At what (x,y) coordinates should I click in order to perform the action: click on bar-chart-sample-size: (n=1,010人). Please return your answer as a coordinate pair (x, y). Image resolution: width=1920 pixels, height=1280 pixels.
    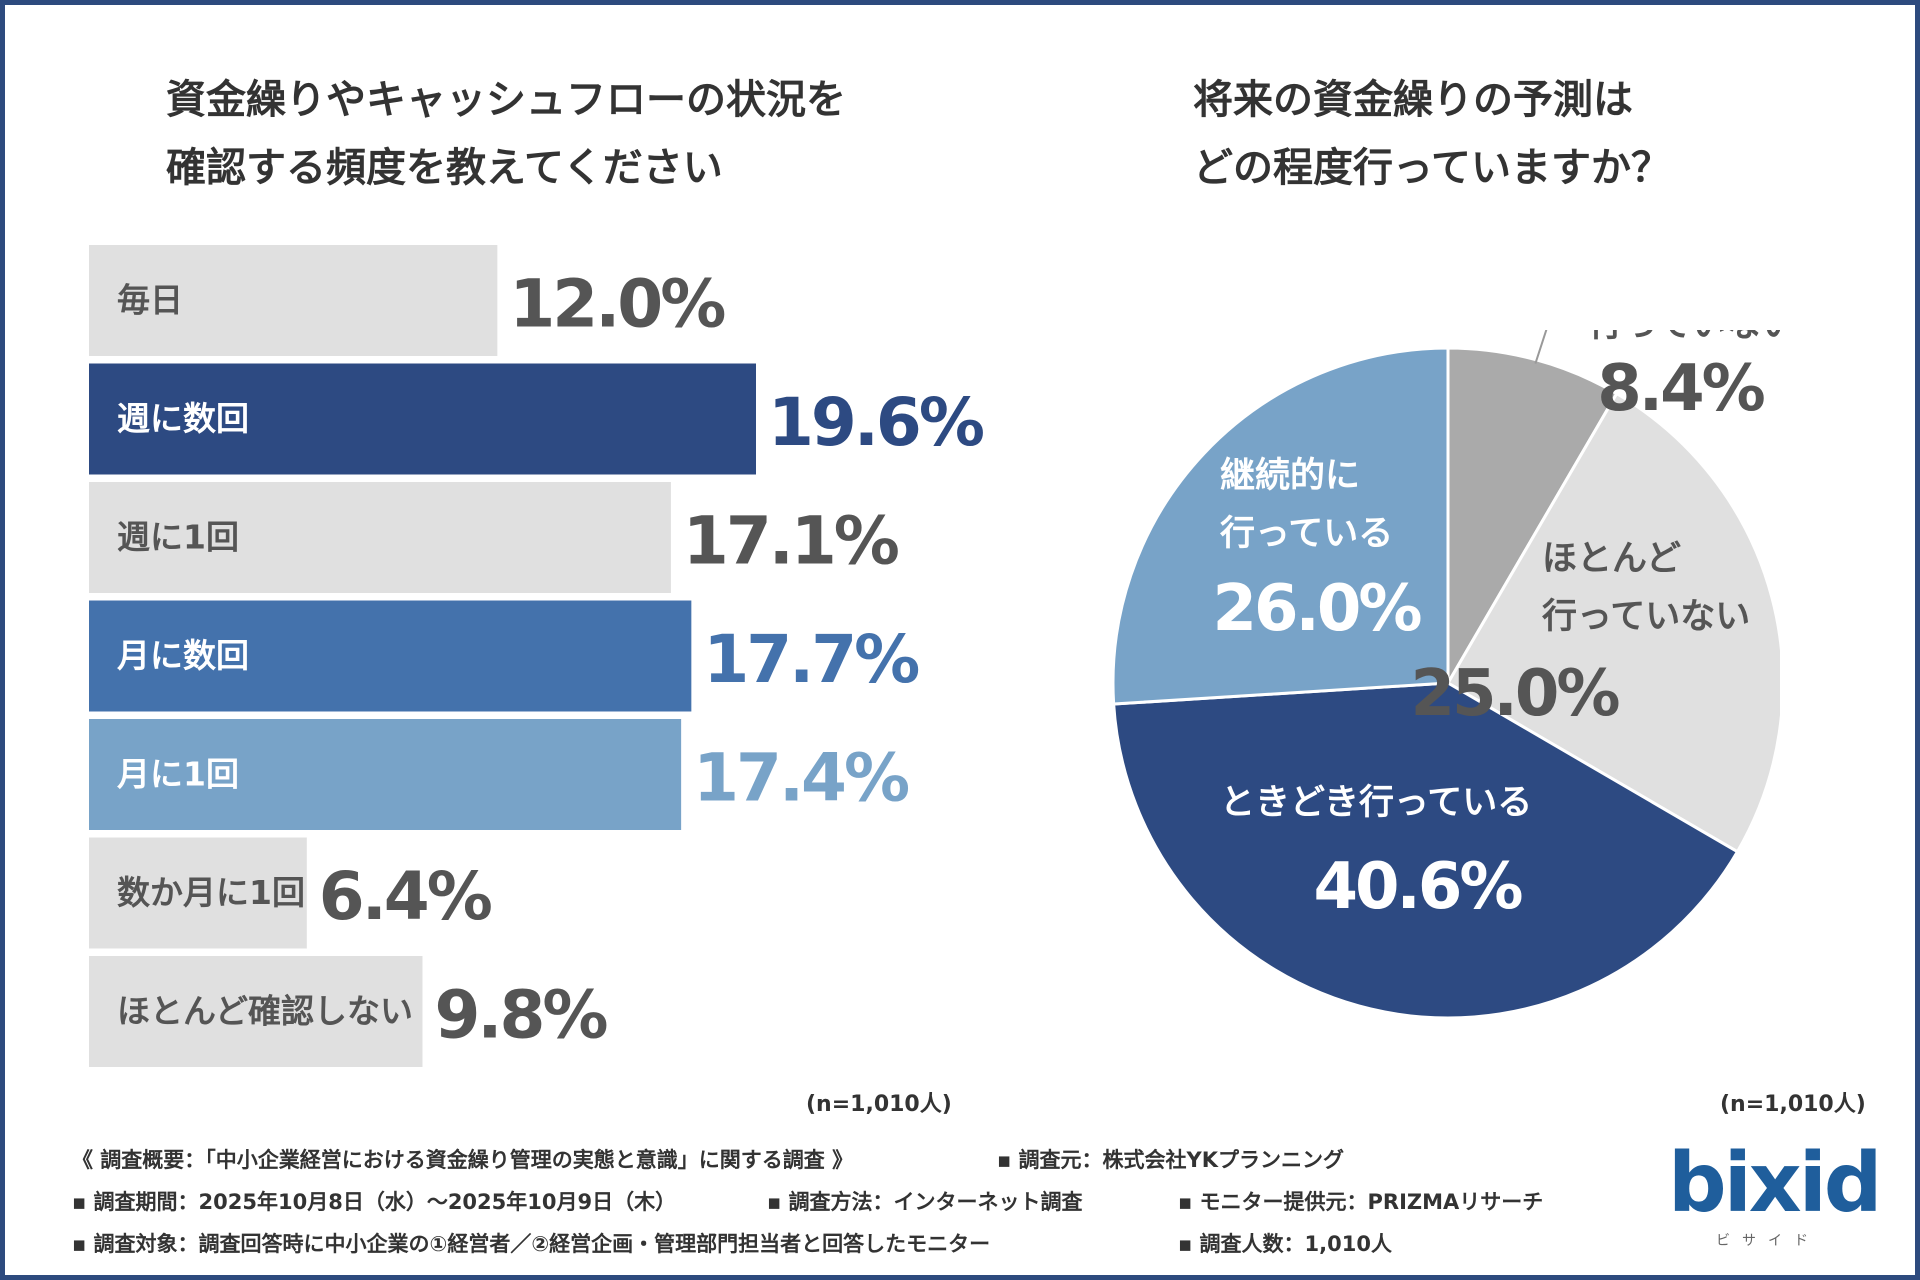
    Looking at the image, I should click on (879, 1104).